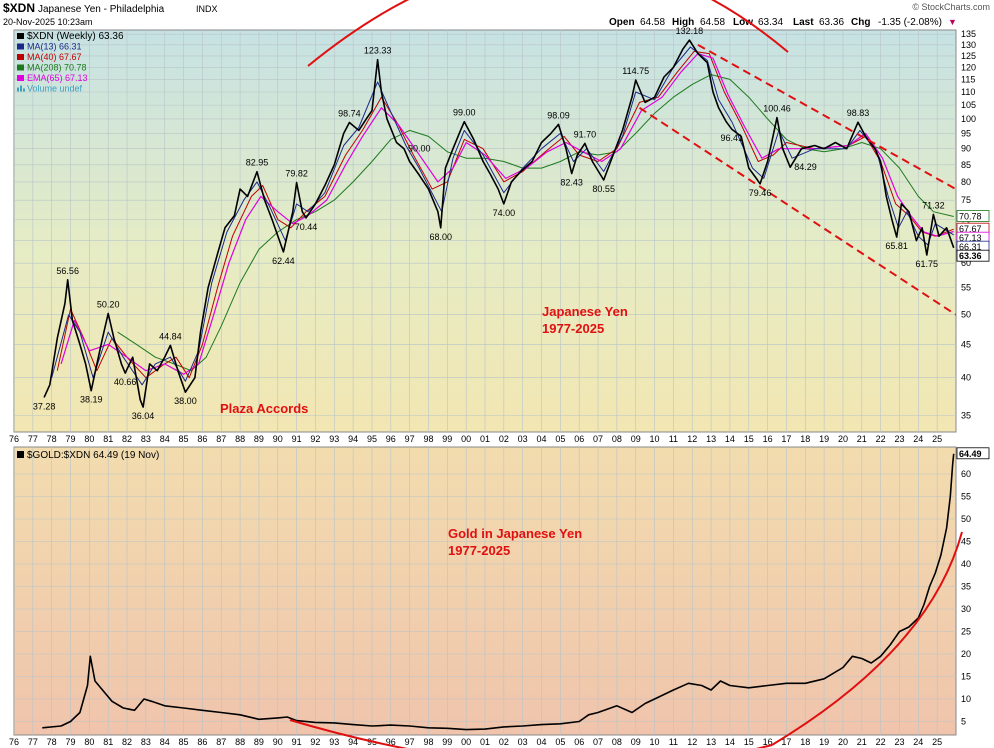 This screenshot has height=748, width=994. Describe the element at coordinates (862, 439) in the screenshot. I see `top-x-tick-label: 21` at that location.